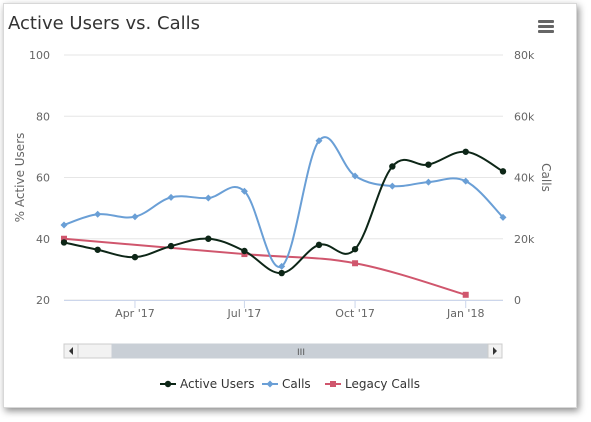  What do you see at coordinates (20, 178) in the screenshot?
I see `y-axis-left-title: % Active Users` at bounding box center [20, 178].